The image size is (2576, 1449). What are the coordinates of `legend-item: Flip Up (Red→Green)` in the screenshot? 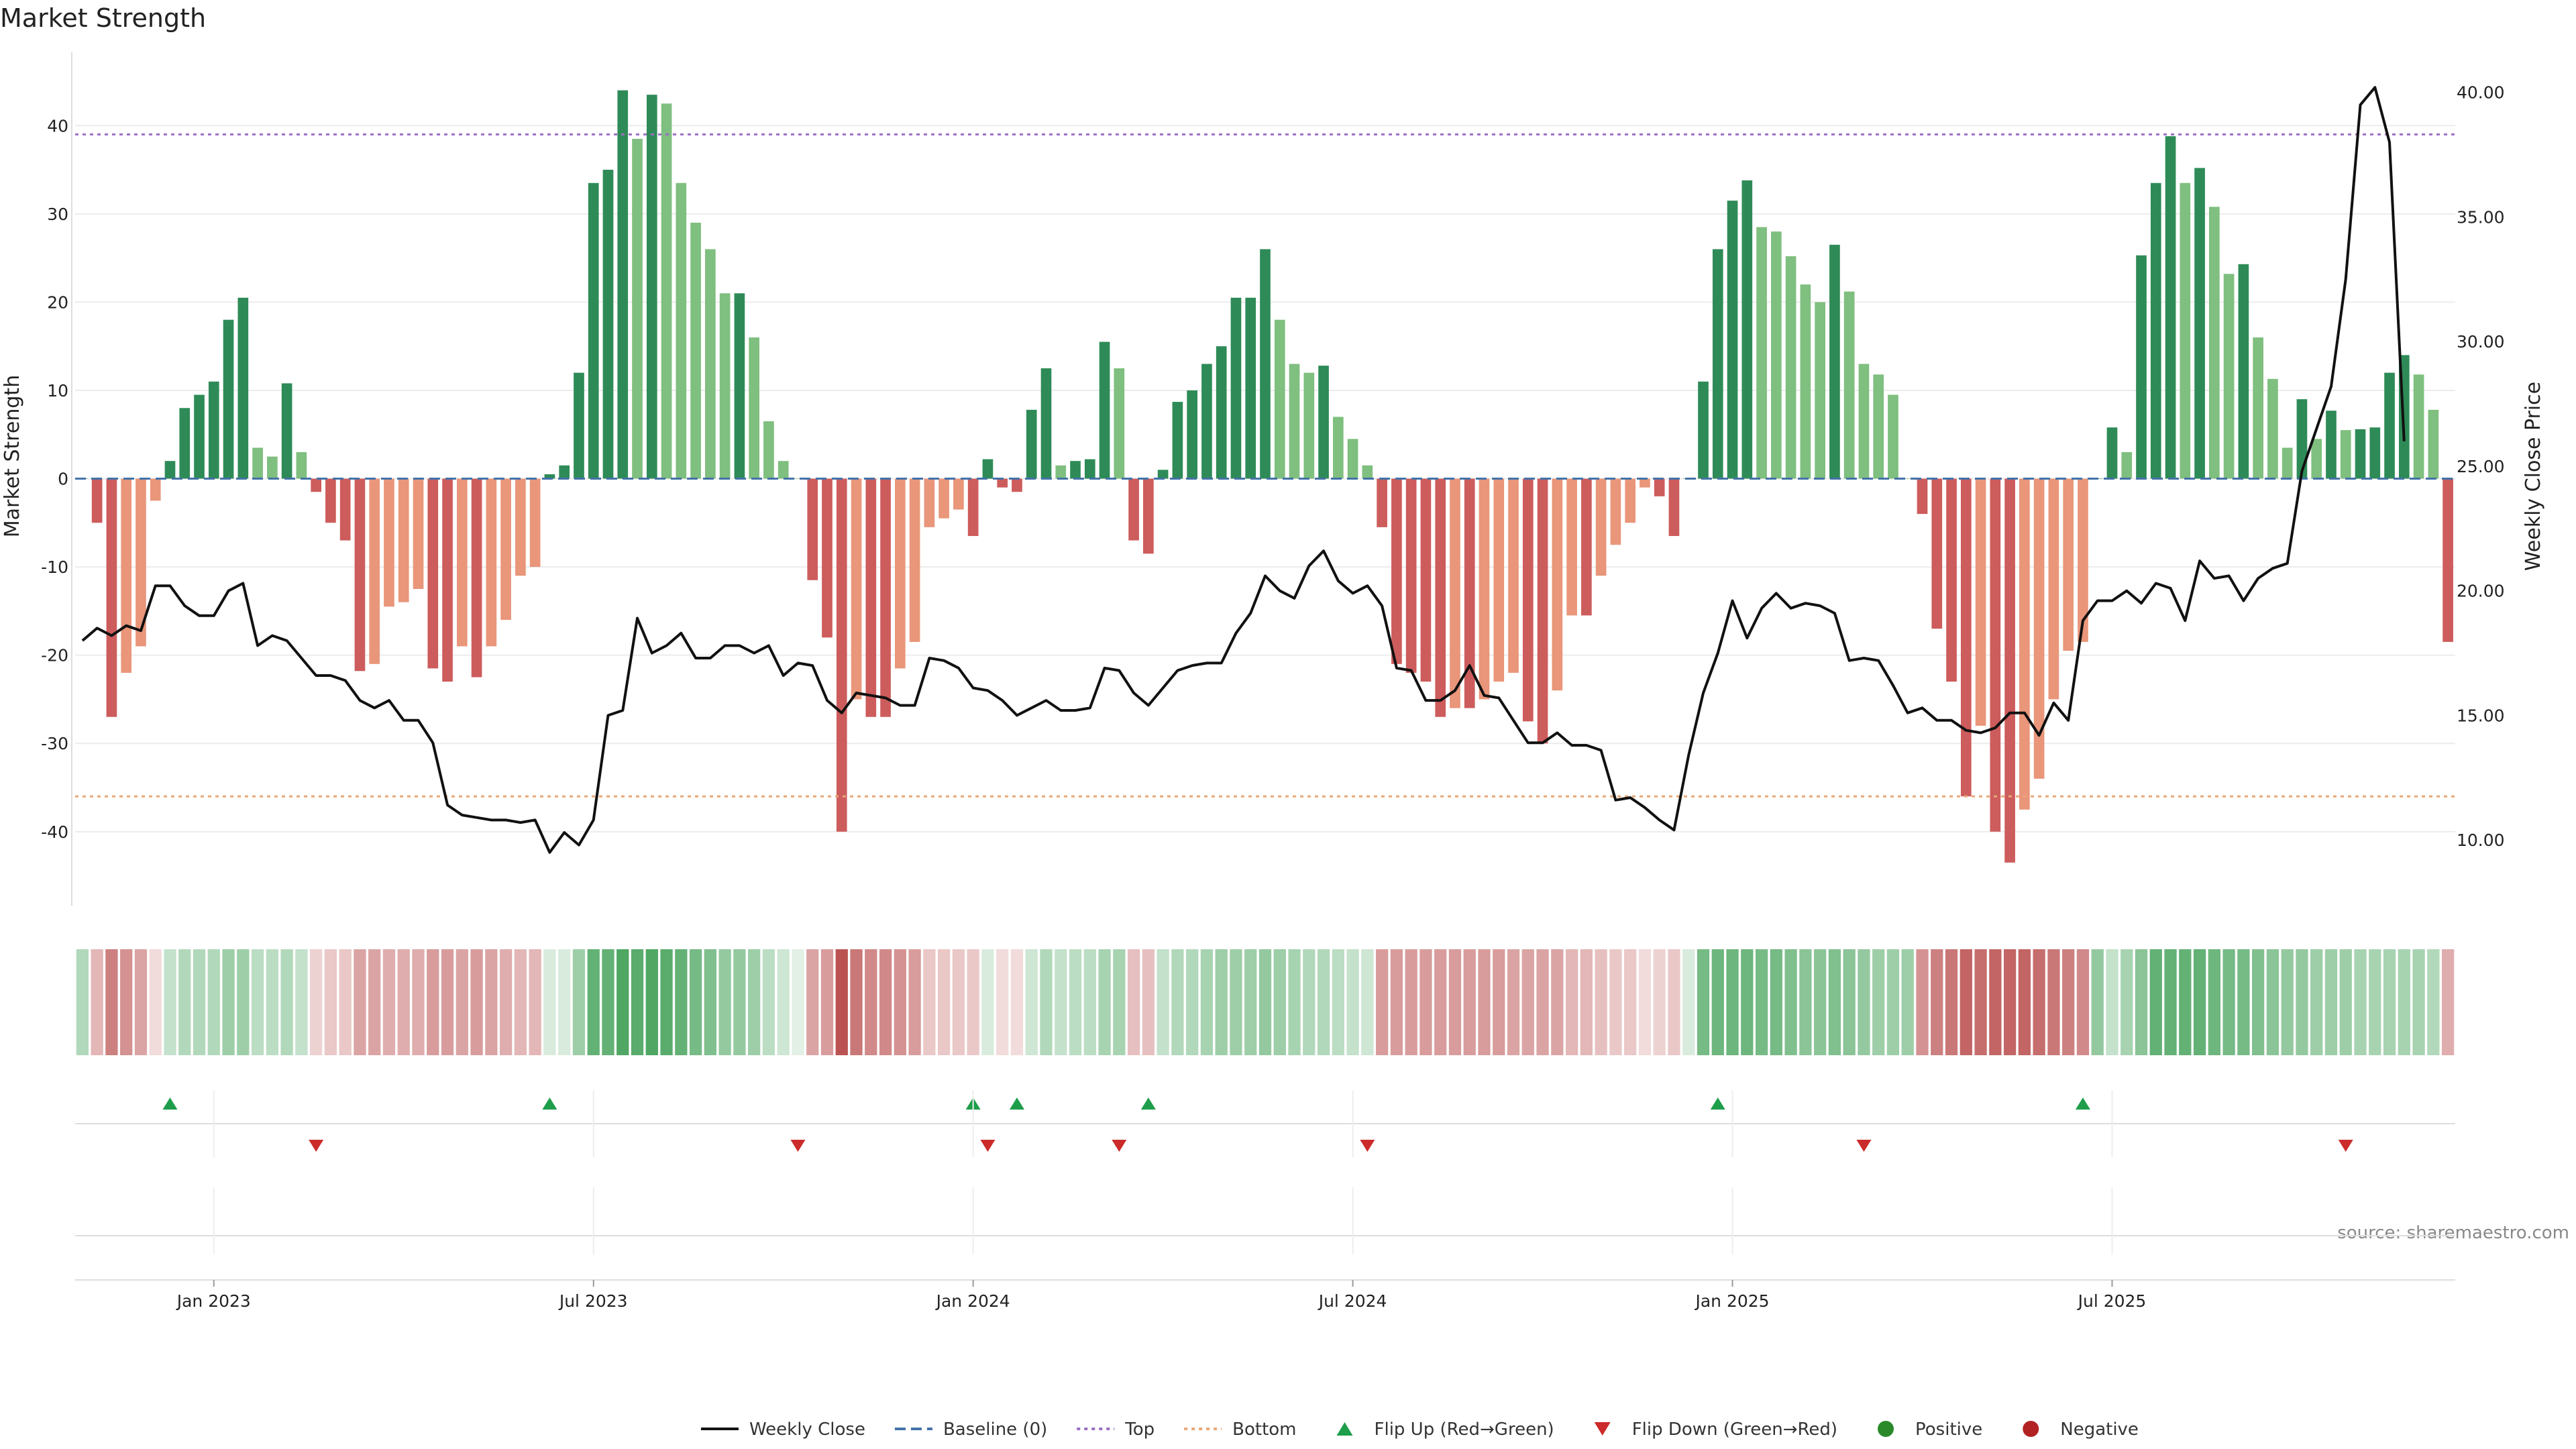 It's located at (1445, 1429).